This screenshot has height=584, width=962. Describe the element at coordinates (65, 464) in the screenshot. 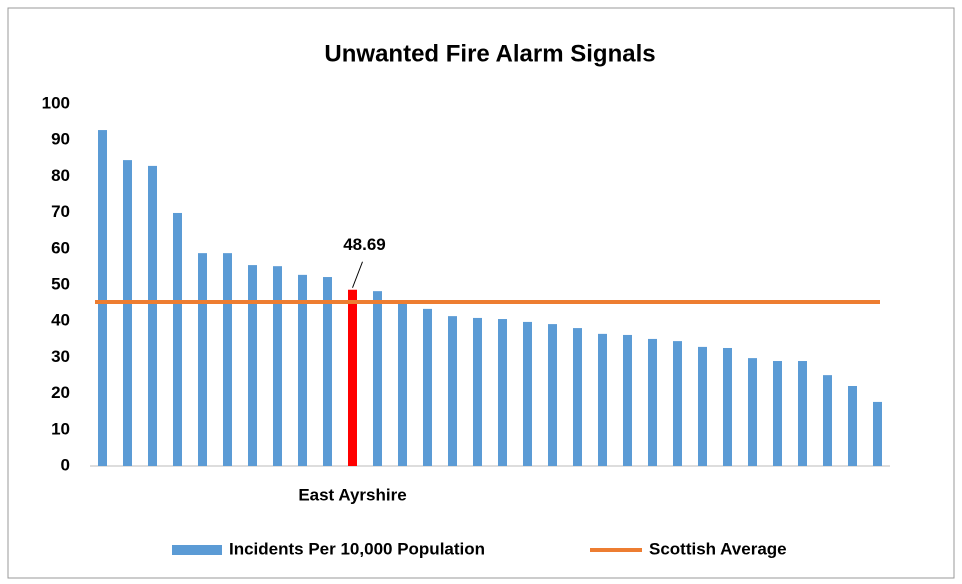

I see `y-tick-label: 0` at that location.